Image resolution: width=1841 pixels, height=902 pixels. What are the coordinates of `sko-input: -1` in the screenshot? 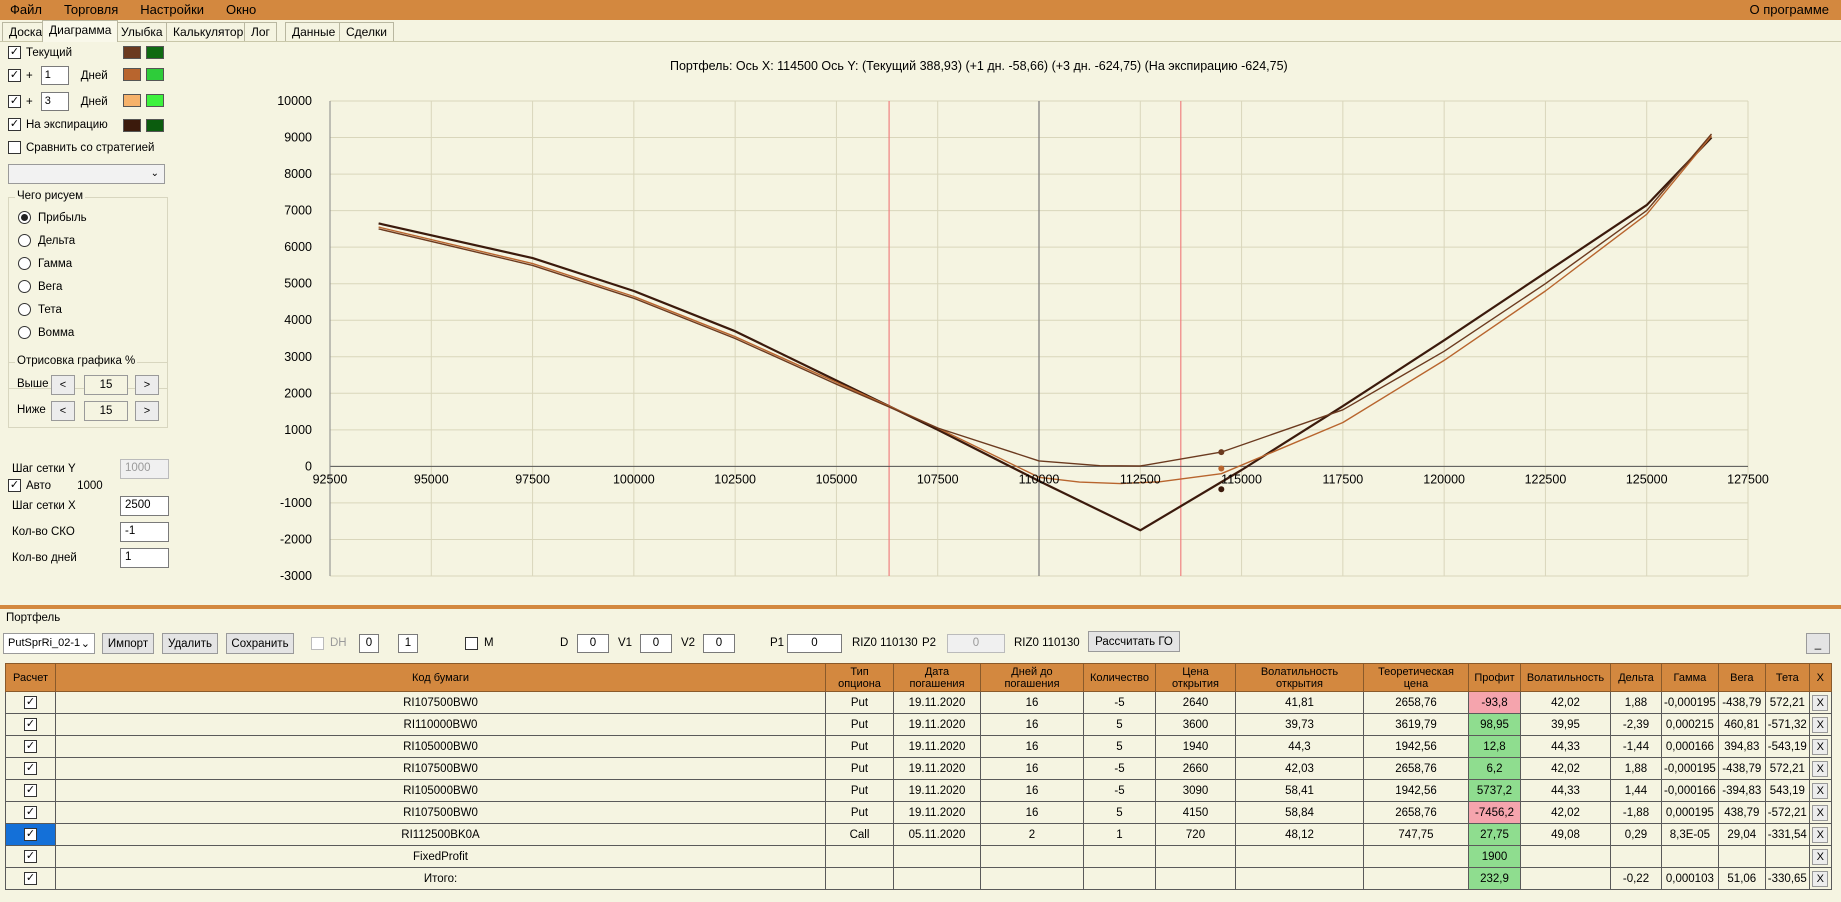 It's located at (144, 532).